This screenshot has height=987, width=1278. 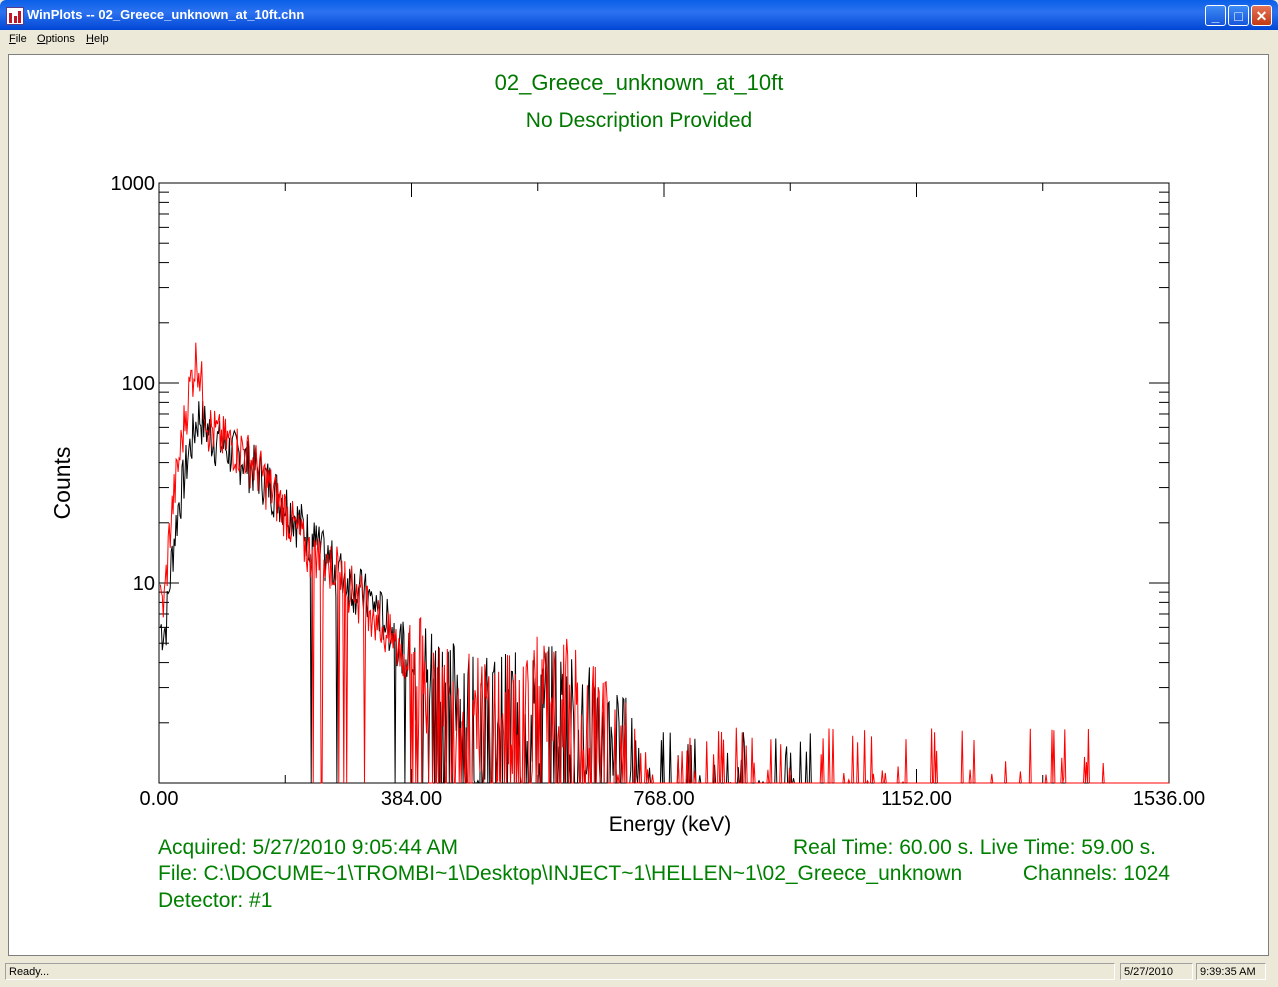 What do you see at coordinates (1169, 799) in the screenshot?
I see `x-tick-label: 1536.00` at bounding box center [1169, 799].